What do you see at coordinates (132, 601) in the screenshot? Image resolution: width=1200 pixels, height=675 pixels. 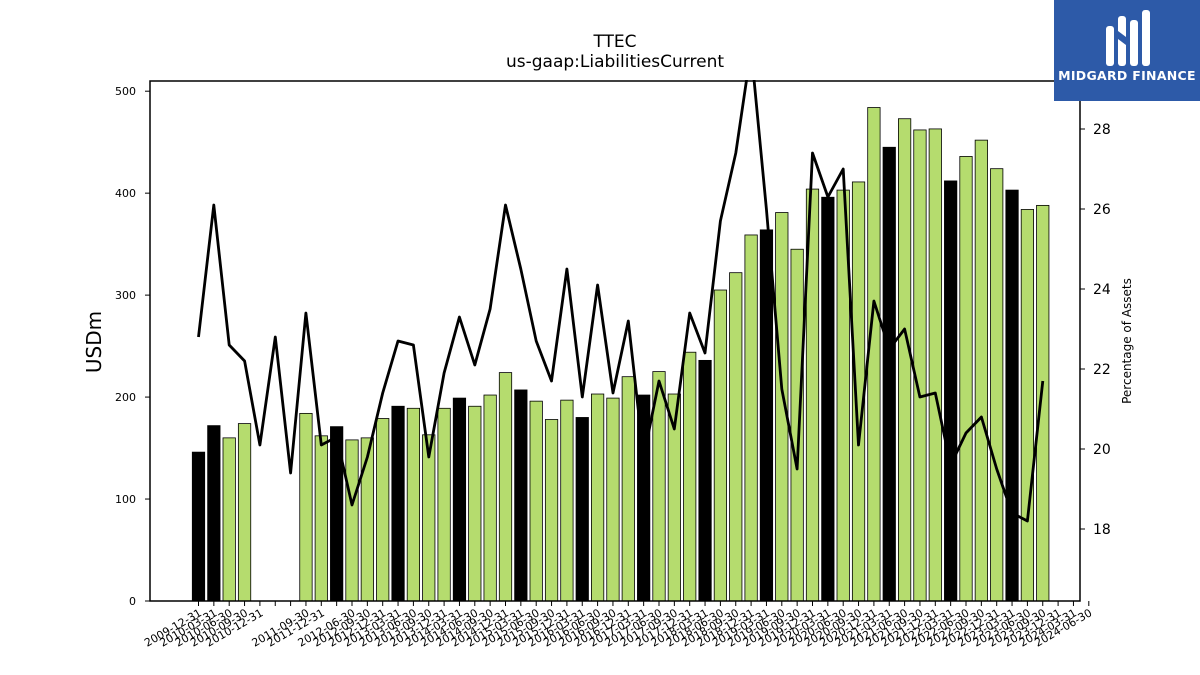 I see `y-tick-label: 0` at bounding box center [132, 601].